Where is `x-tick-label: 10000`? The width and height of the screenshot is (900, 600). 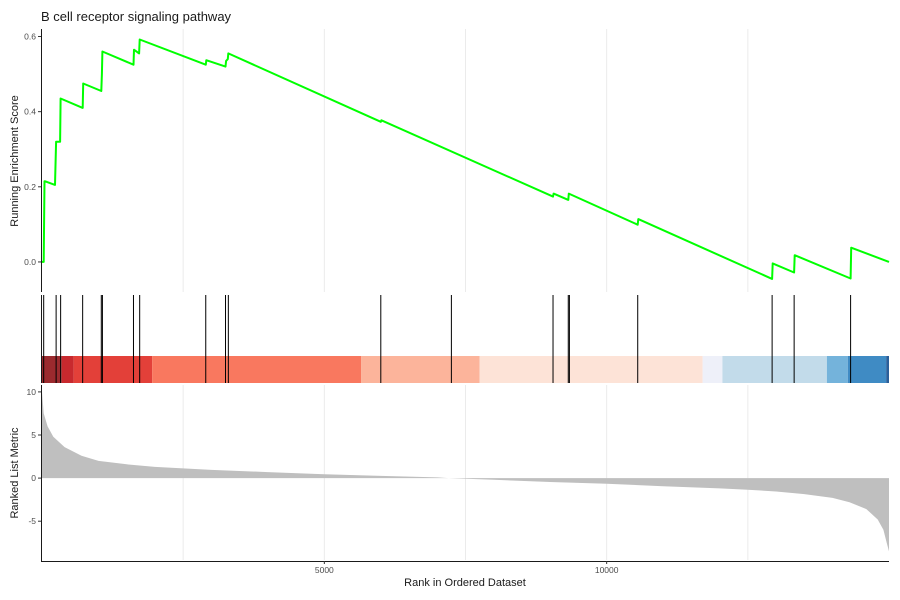
x-tick-label: 10000 is located at coordinates (607, 570).